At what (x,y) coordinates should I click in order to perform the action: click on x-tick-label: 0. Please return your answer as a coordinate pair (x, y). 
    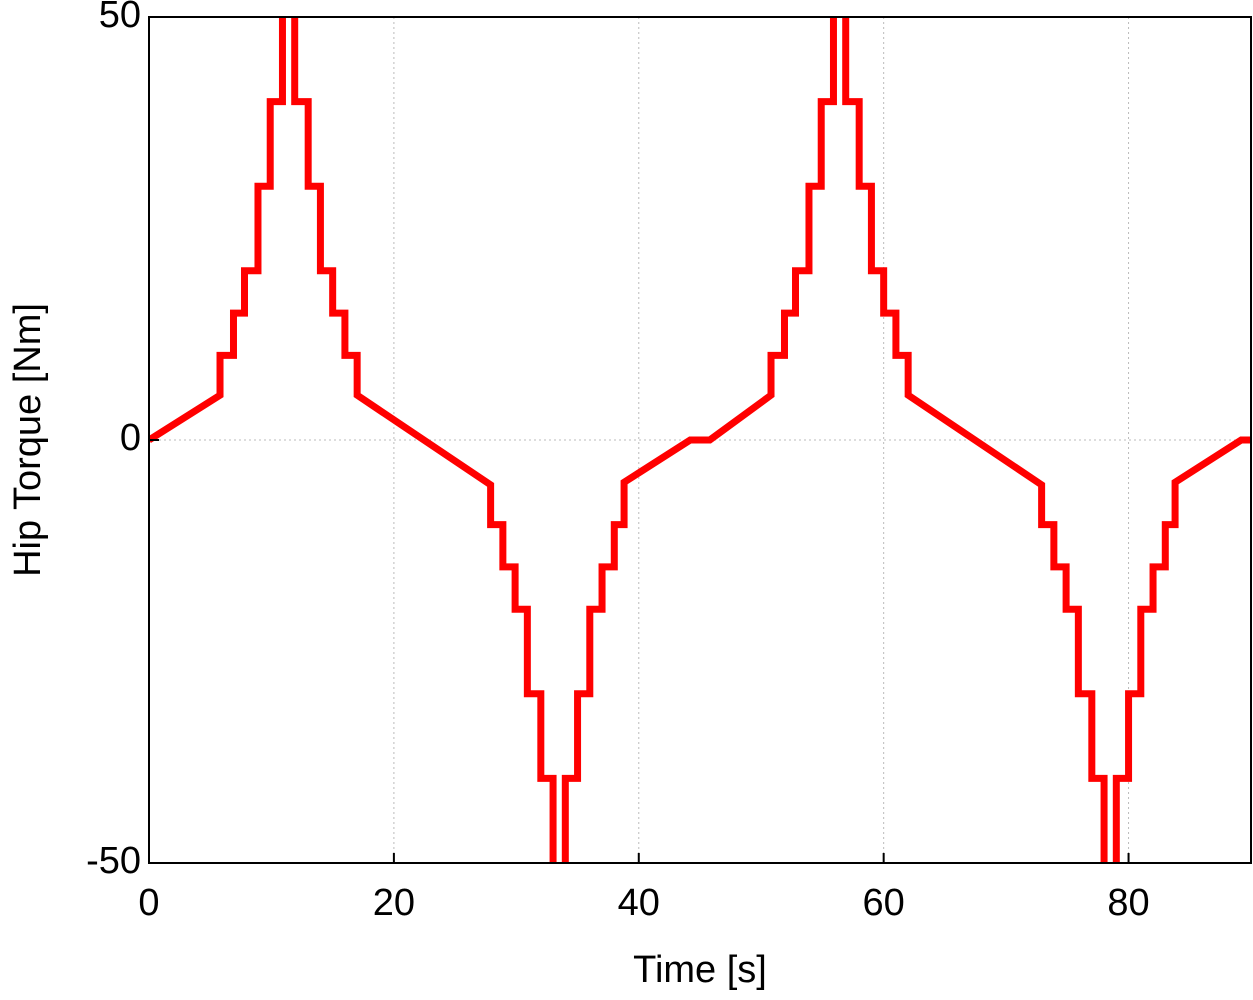
    Looking at the image, I should click on (148, 903).